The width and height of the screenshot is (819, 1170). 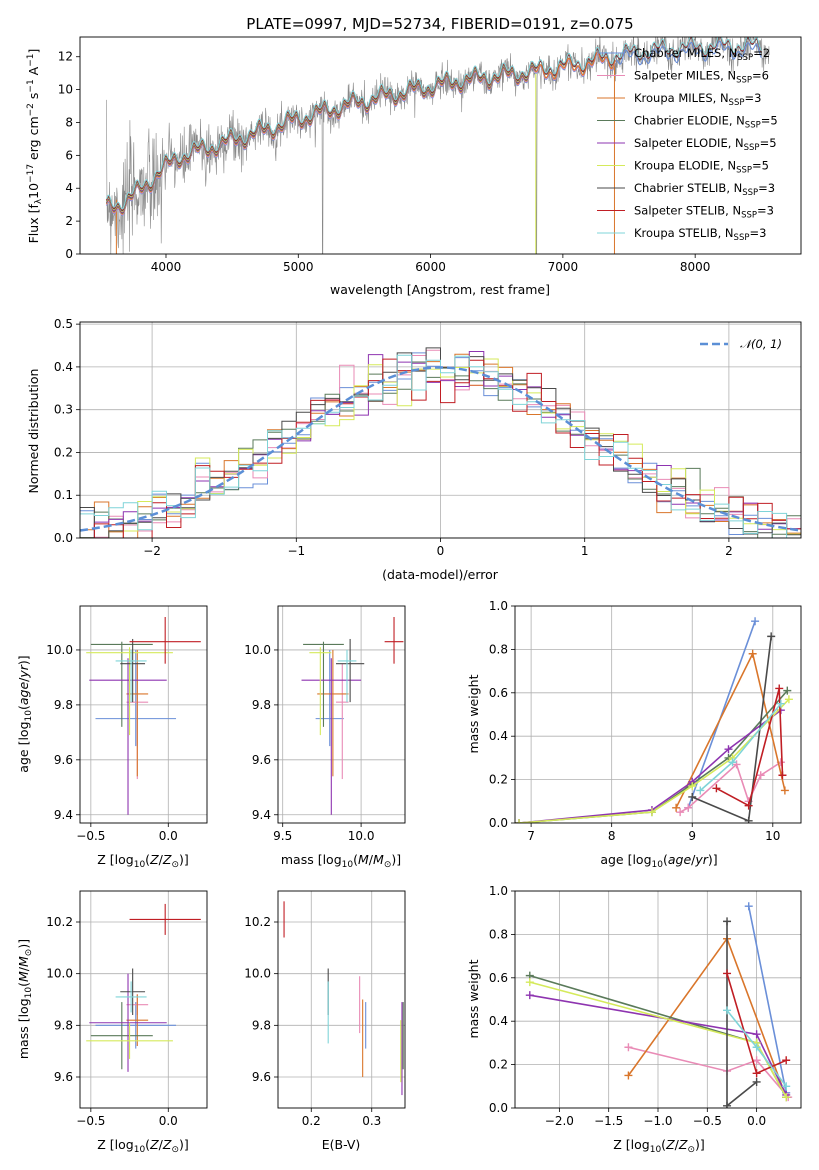 I want to click on age-vs-mass-panel: mass [log10(M/M⊙)] 9.5 10.0 9.4 9.6 9.8 10.0, so click(x=325, y=737).